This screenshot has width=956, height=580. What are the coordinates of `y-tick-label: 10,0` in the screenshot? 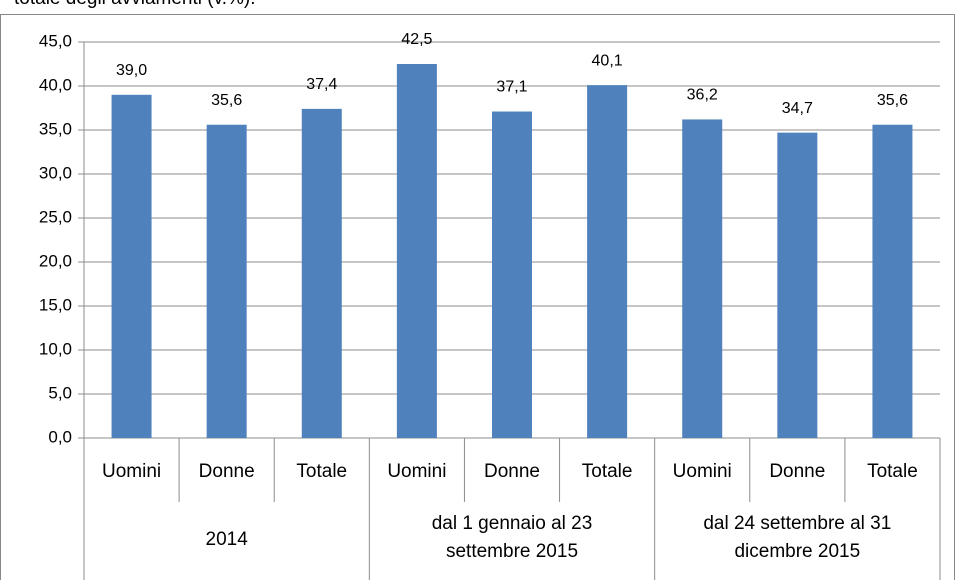 It's located at (55, 348).